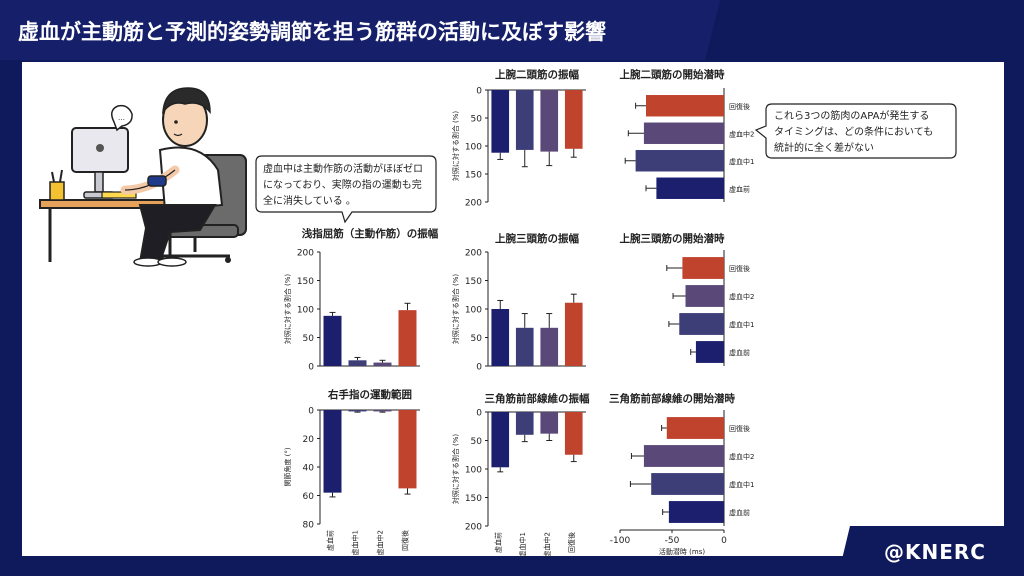  Describe the element at coordinates (620, 541) in the screenshot. I see `x-tick-label: -100` at that location.